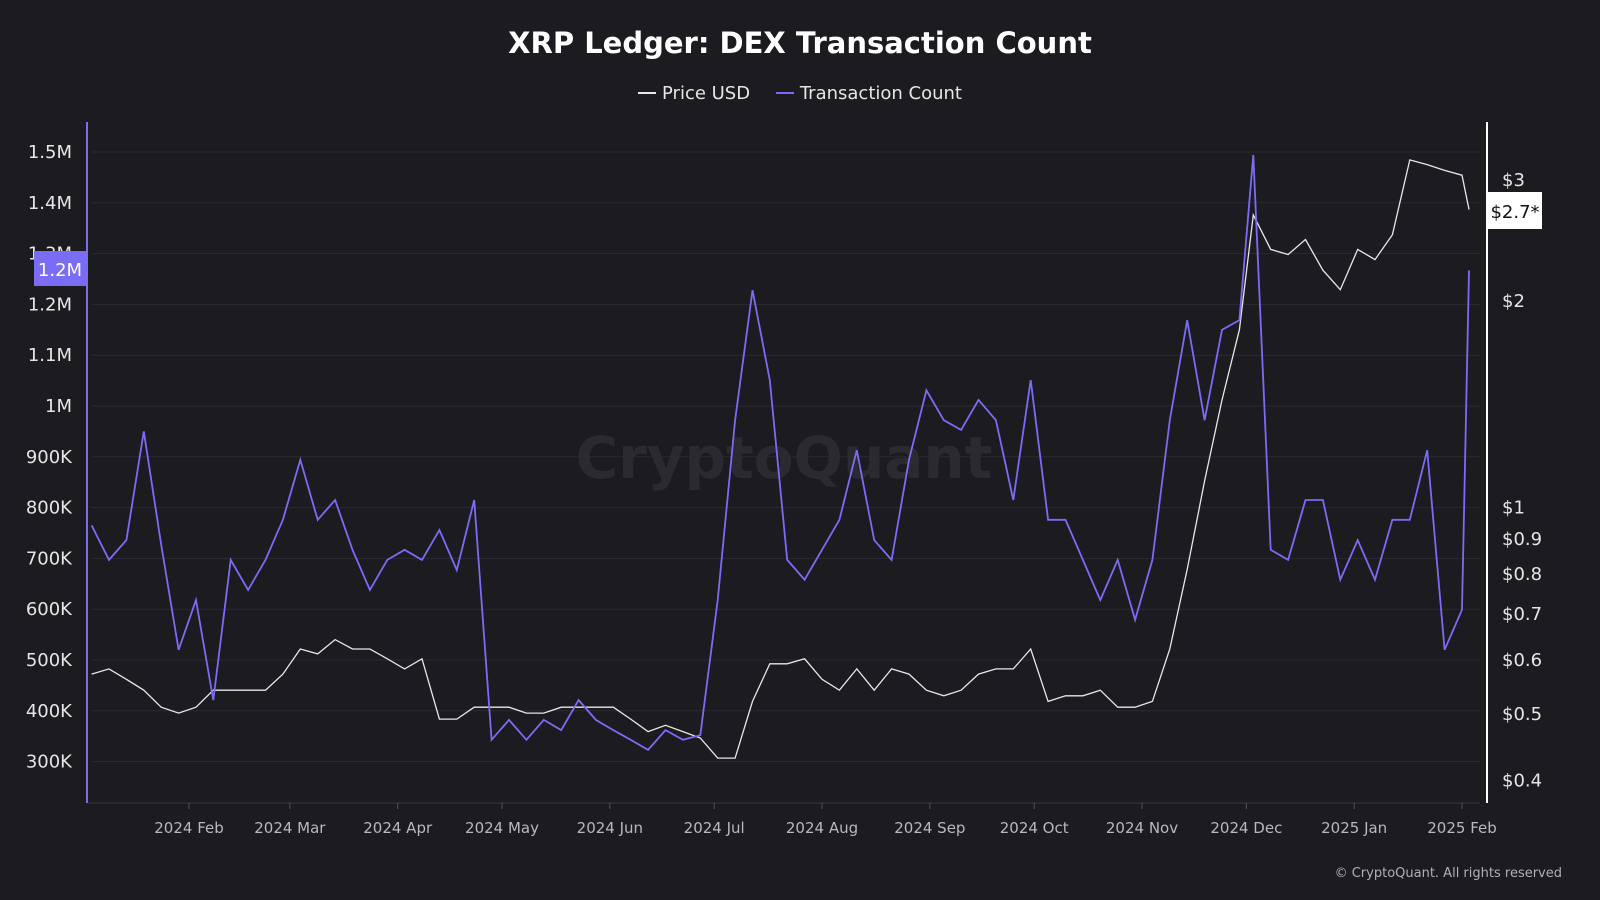 This screenshot has width=1600, height=900. I want to click on watermark: CryptoQuant, so click(784, 458).